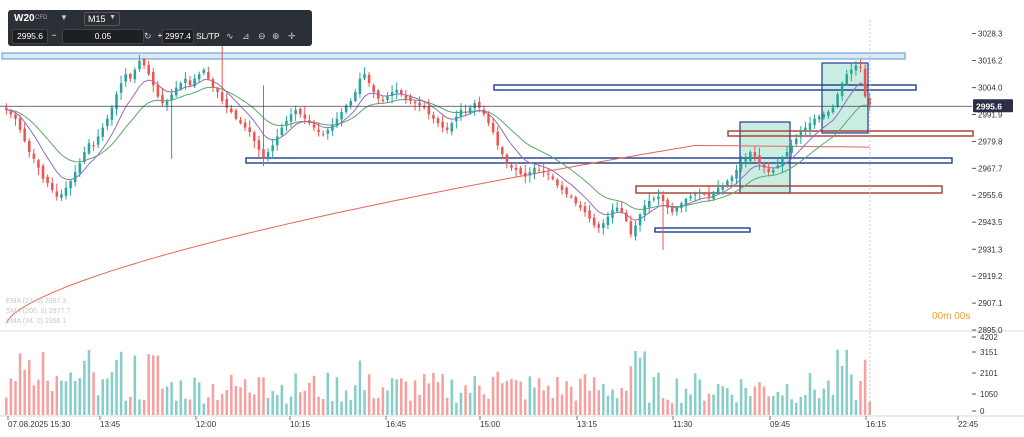  What do you see at coordinates (990, 141) in the screenshot?
I see `price-tick-label: 2979.8` at bounding box center [990, 141].